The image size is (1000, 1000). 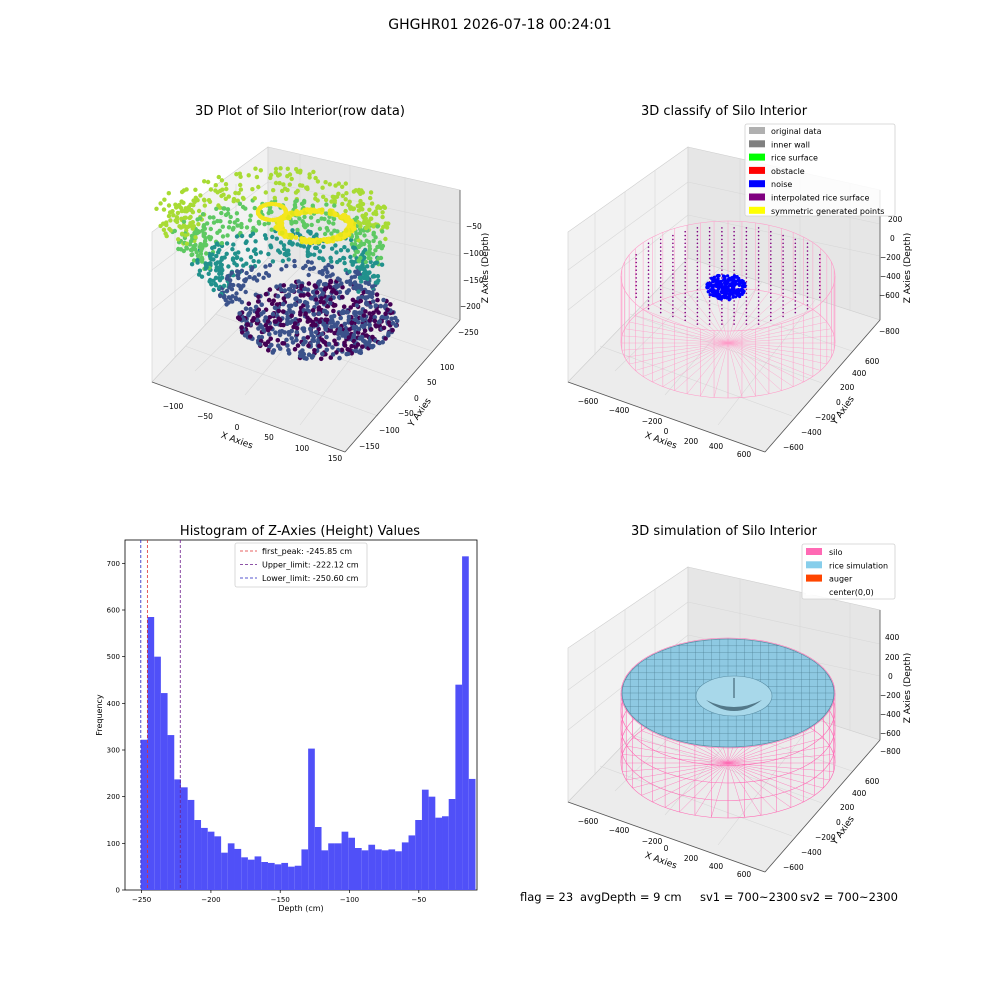 What do you see at coordinates (236, 441) in the screenshot?
I see `panel1-x-label: X Axies` at bounding box center [236, 441].